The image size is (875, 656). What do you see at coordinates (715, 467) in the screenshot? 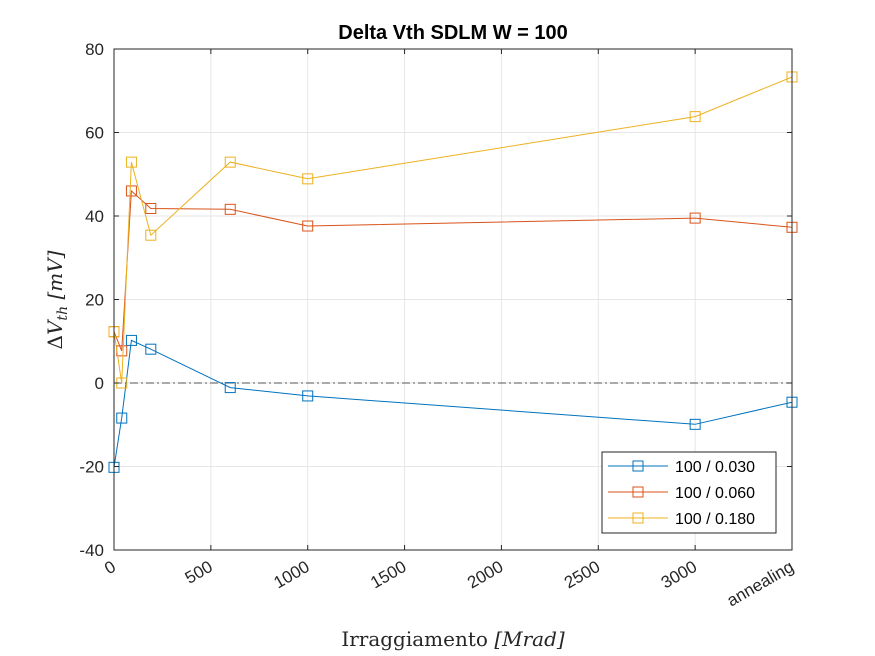
I see `legend-label: 100 / 0.030` at bounding box center [715, 467].